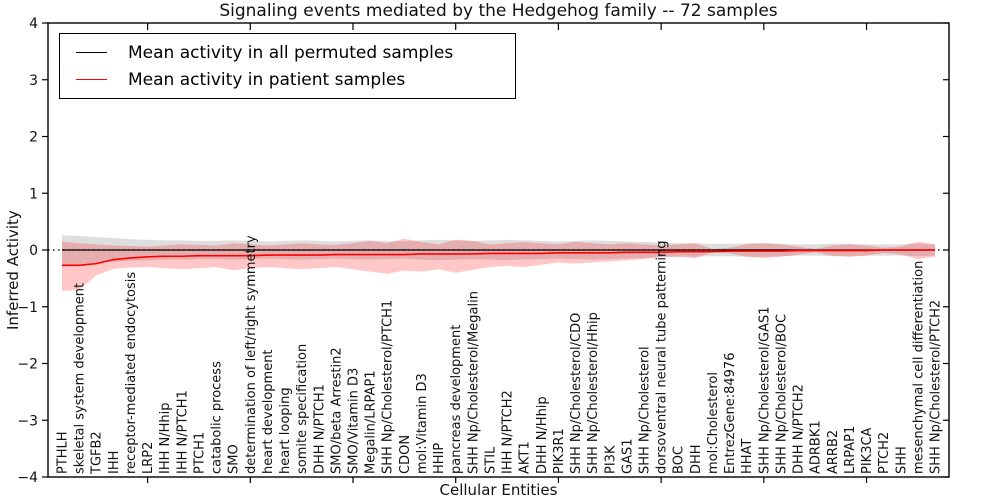 The image size is (1000, 500). Describe the element at coordinates (610, 459) in the screenshot. I see `x-tick-label: PI3K` at that location.